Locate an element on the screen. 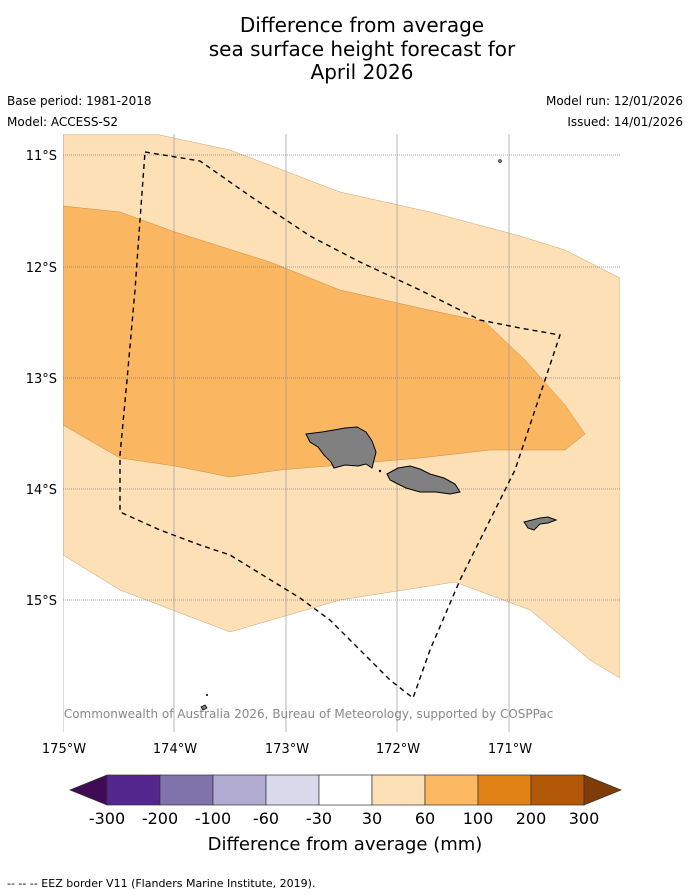  meta-right: Model run: 12/01/2026 Issued: 14/01/2026 is located at coordinates (614, 115).